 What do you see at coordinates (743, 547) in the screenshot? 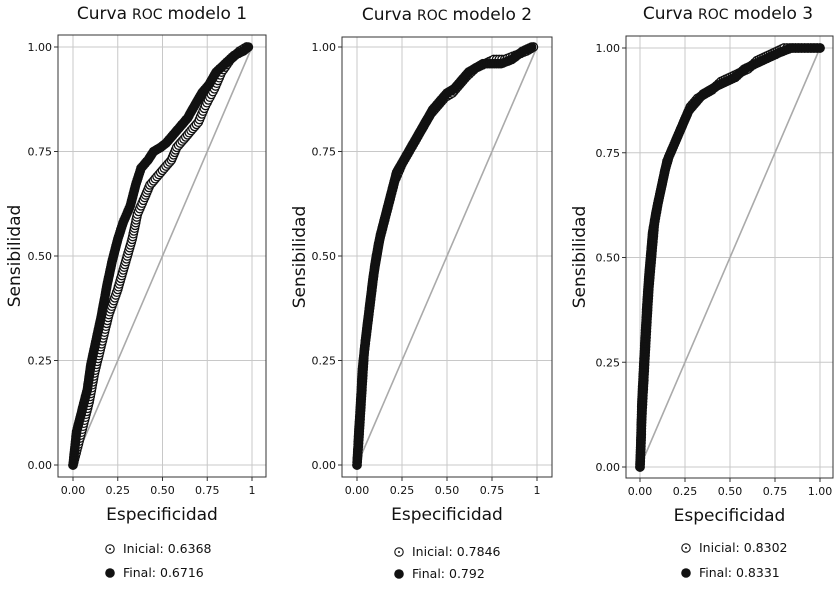
I see `legend-label-inicial: Inicial: 0.8302` at bounding box center [743, 547].